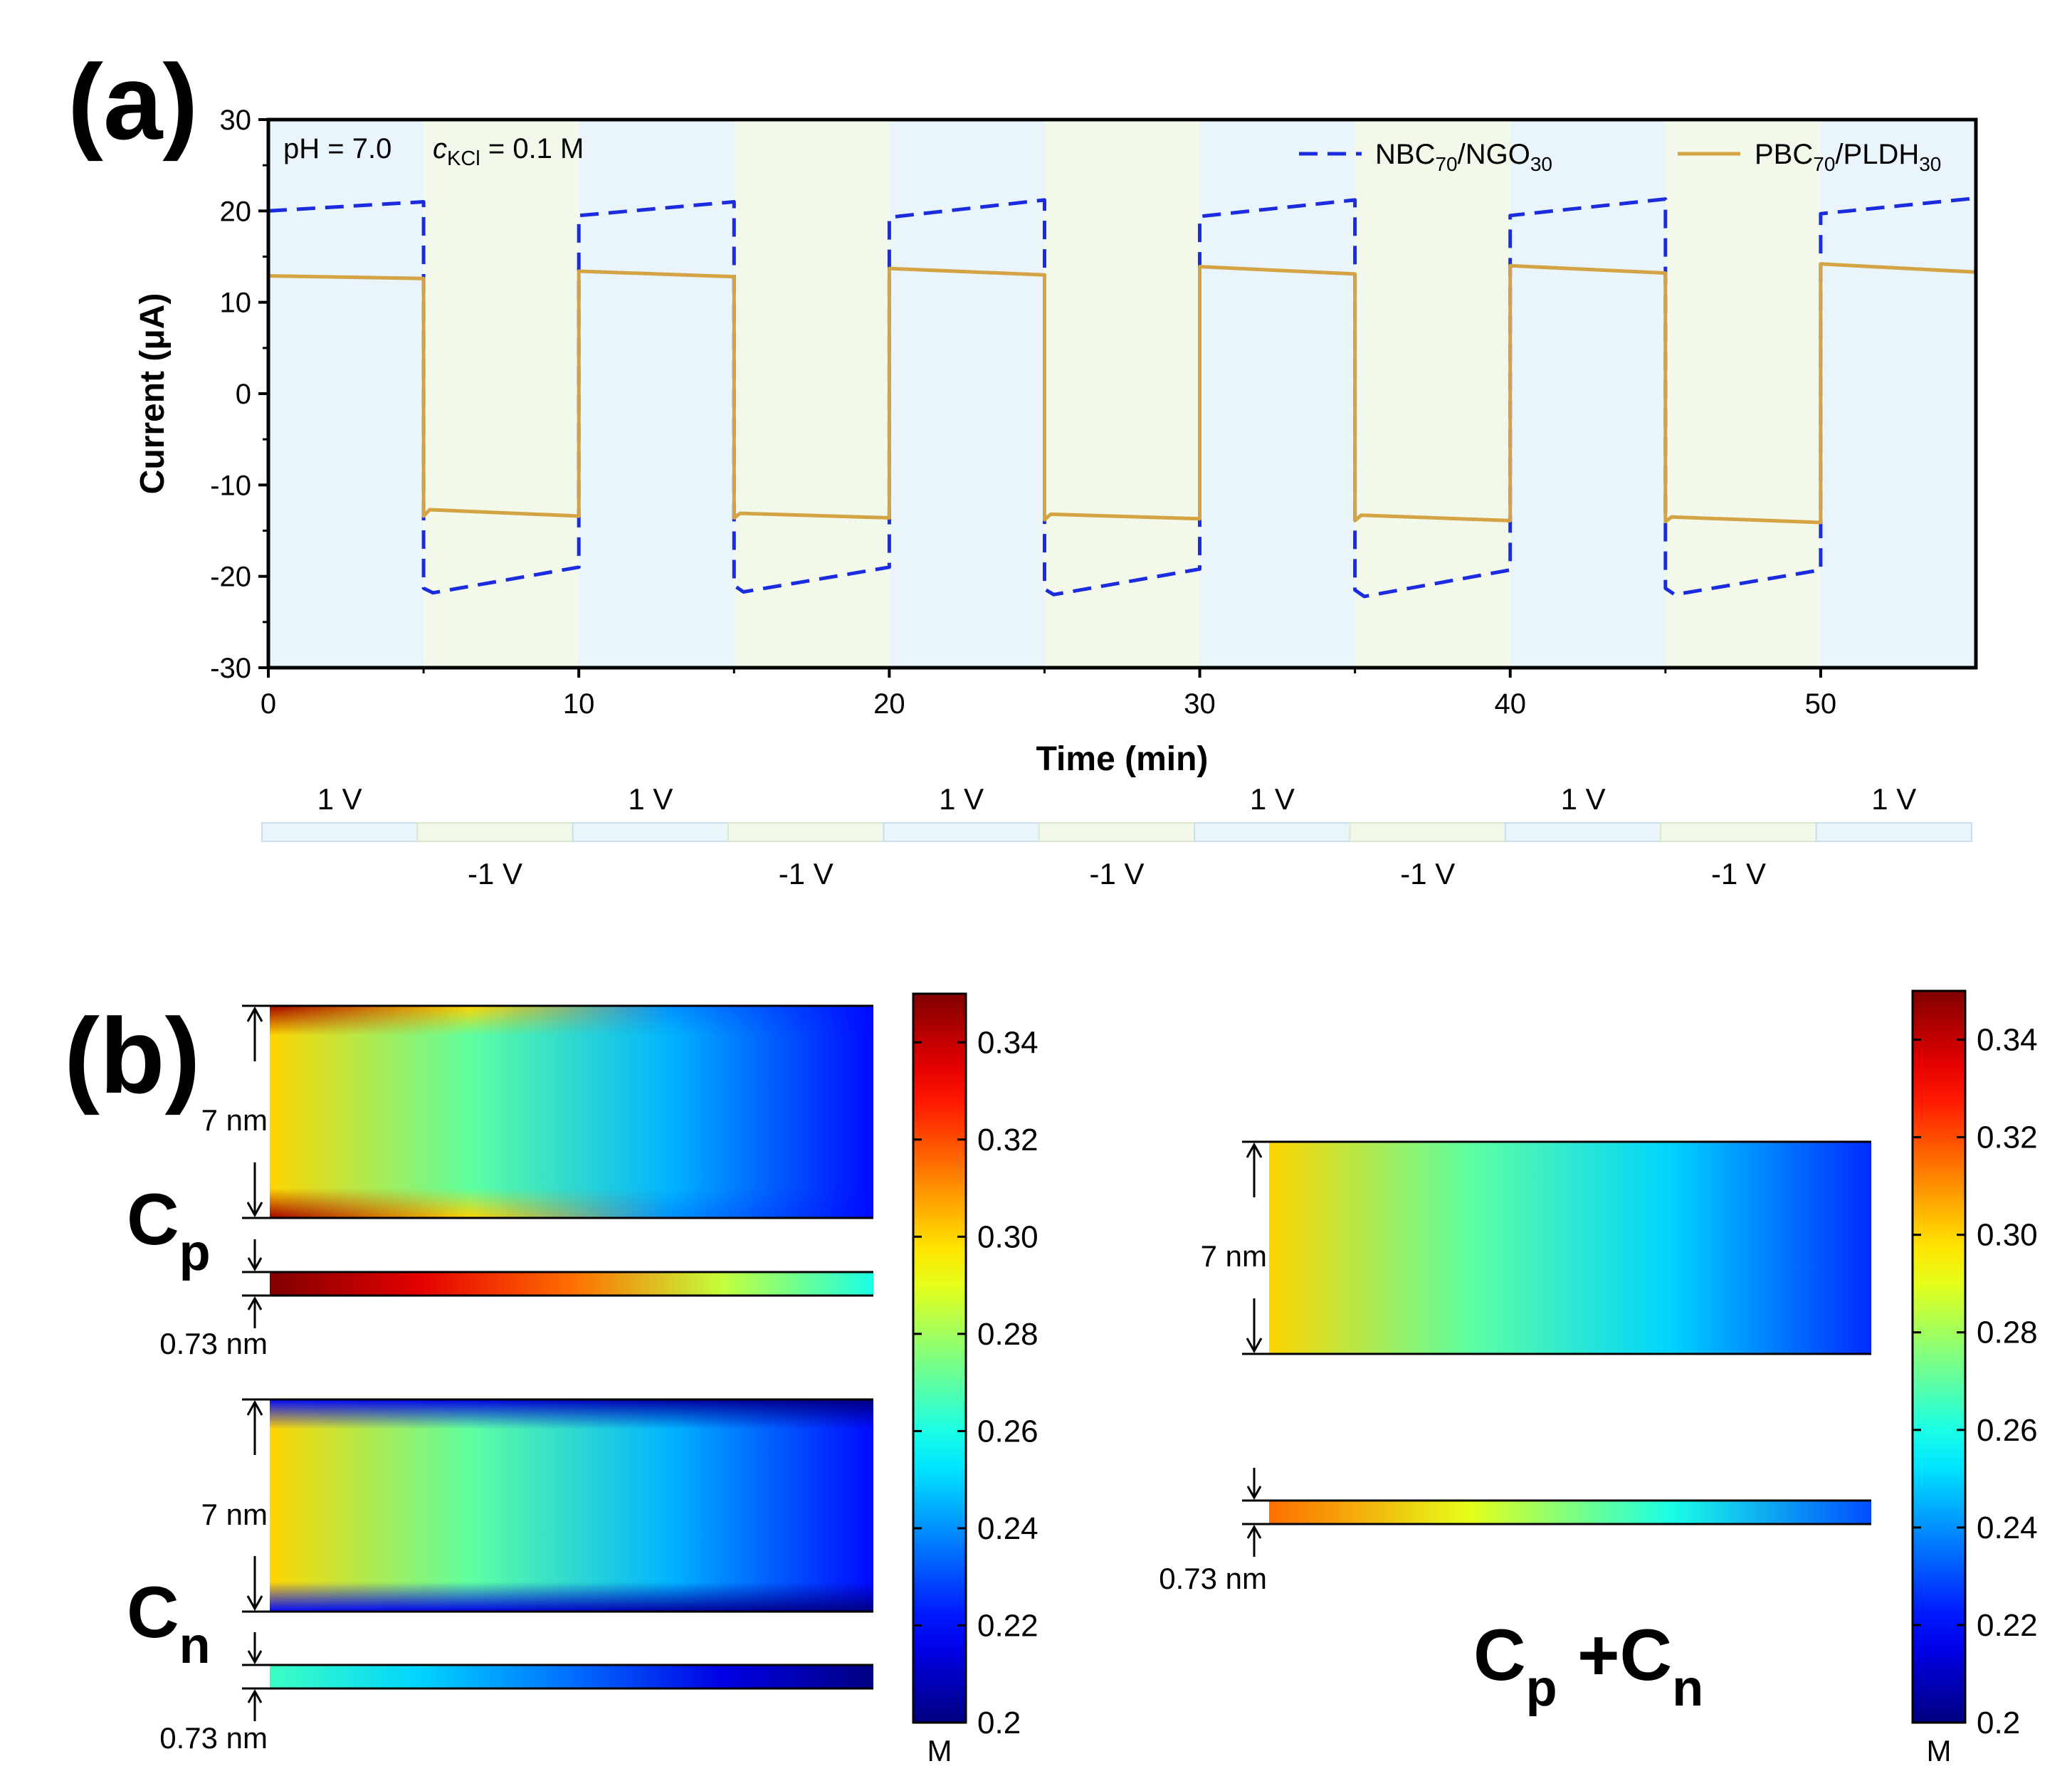  What do you see at coordinates (169, 1230) in the screenshot?
I see `cp-title: Cp` at bounding box center [169, 1230].